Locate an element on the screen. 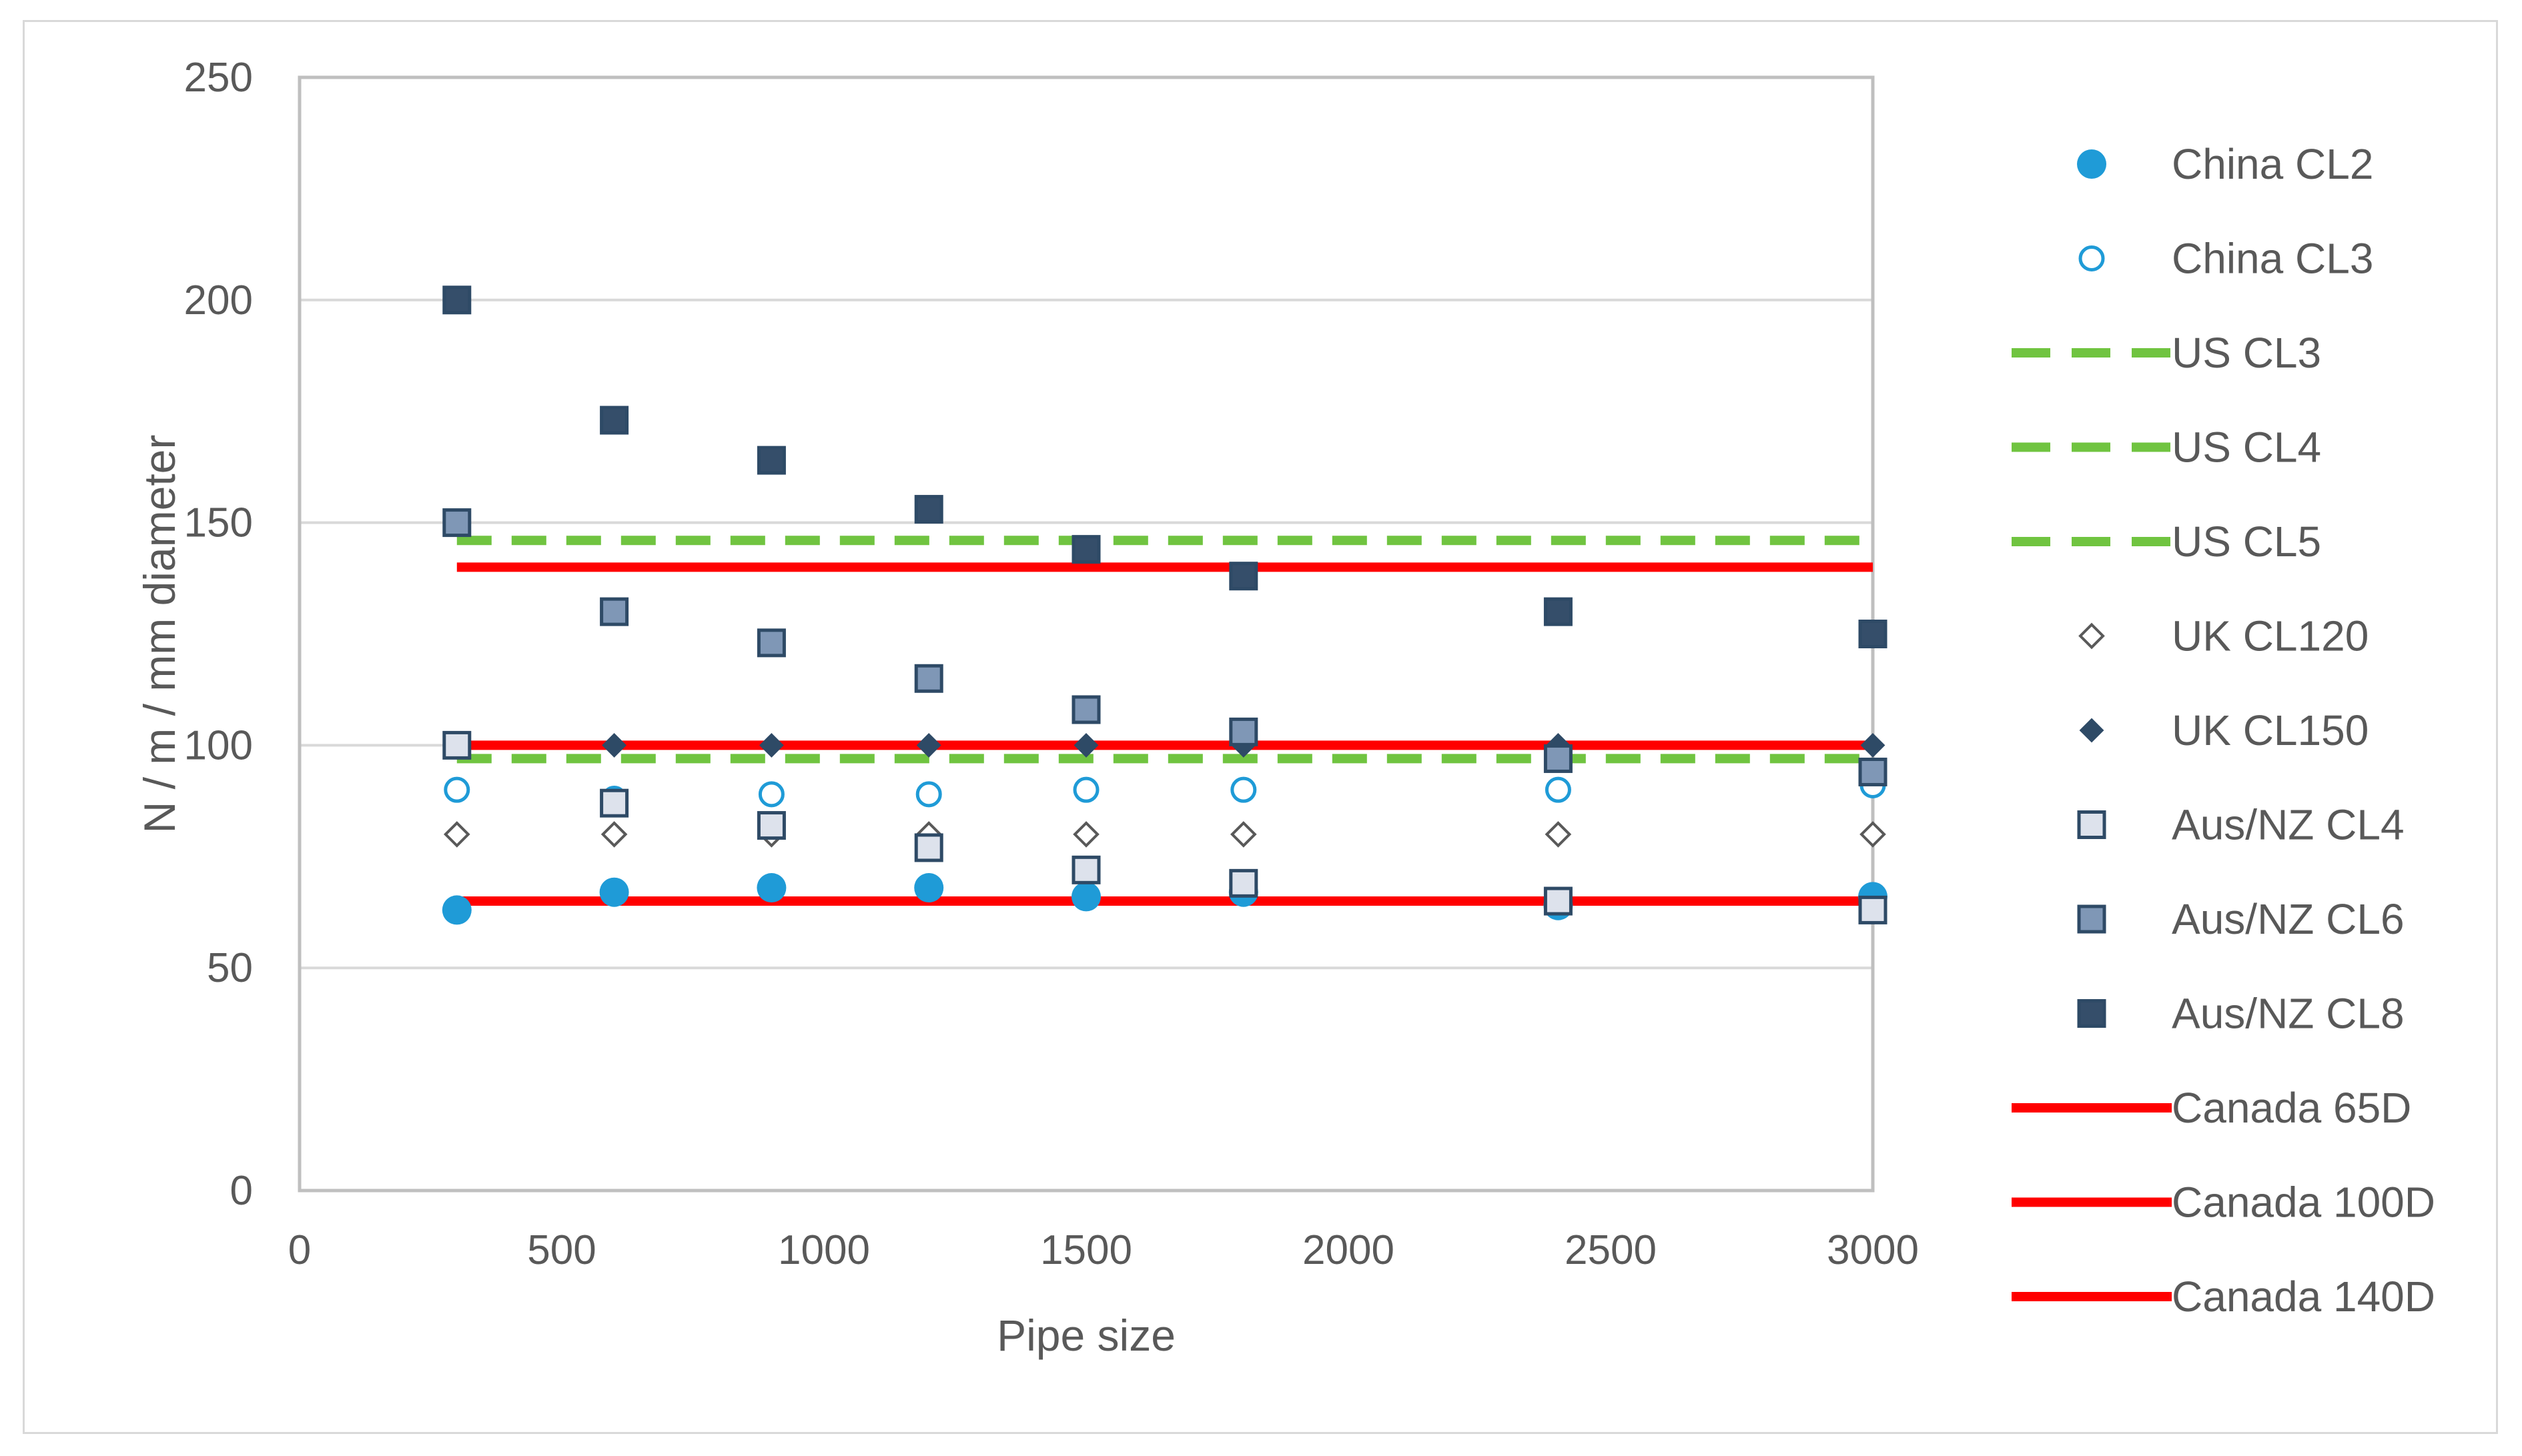  legend-entry: UK CL150 is located at coordinates (2224, 730).